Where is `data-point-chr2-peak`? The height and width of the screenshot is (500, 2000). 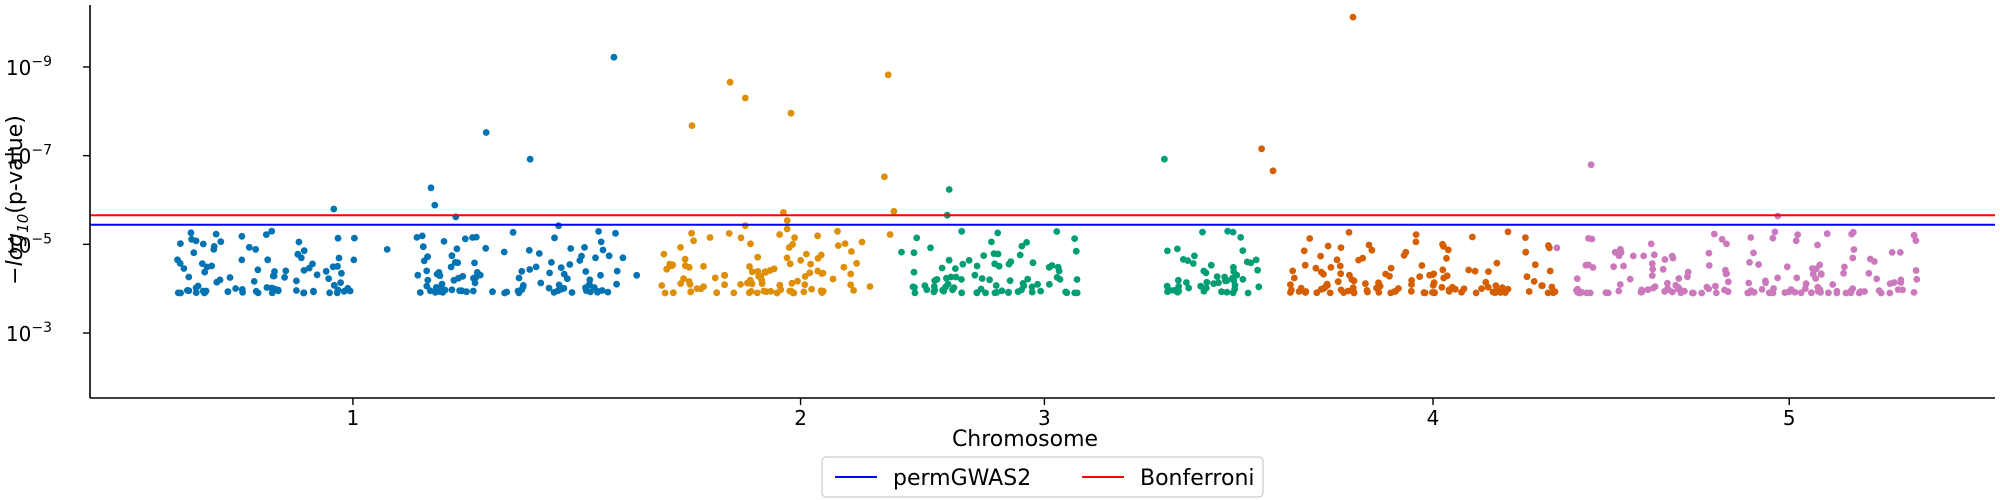
data-point-chr2-peak is located at coordinates (884, 177).